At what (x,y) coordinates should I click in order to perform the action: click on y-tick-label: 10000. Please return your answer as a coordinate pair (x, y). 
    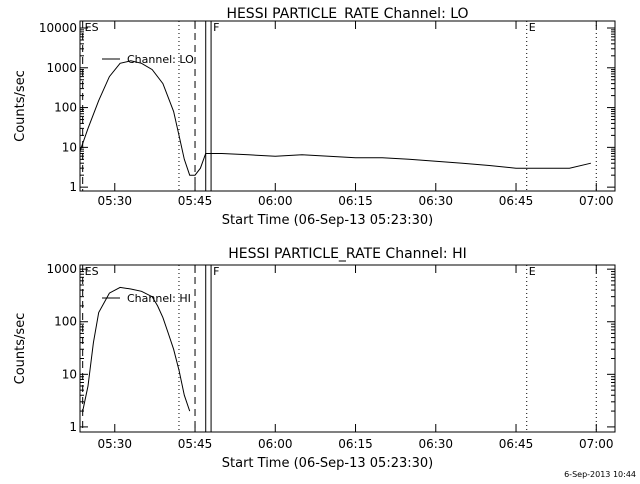
    Looking at the image, I should click on (58, 28).